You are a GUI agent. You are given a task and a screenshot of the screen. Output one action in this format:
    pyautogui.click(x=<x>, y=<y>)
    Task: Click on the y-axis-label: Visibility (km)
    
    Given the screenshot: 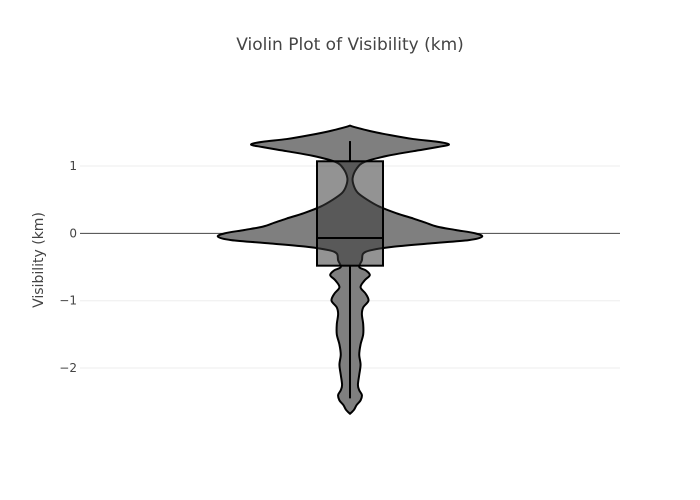 What is the action you would take?
    pyautogui.click(x=39, y=260)
    